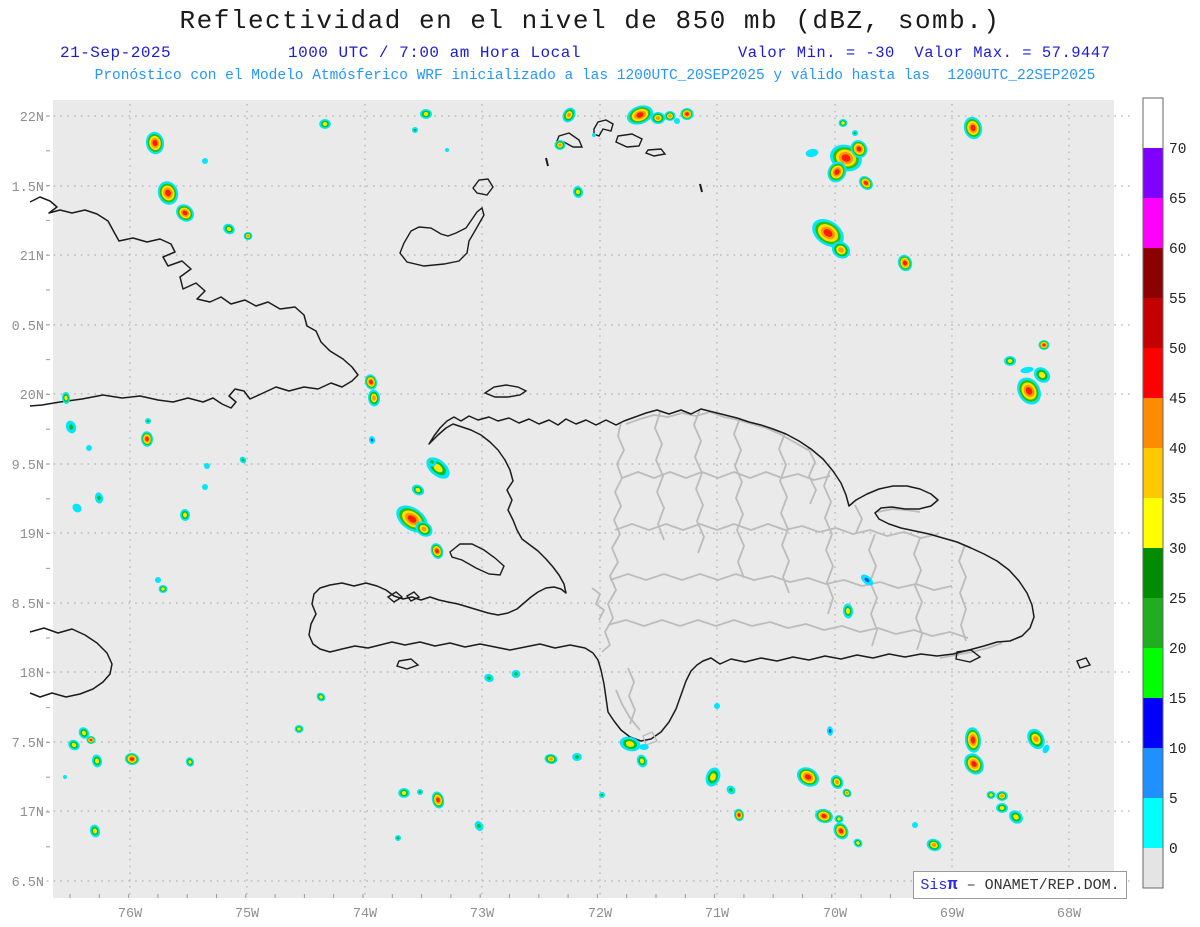 This screenshot has width=1200, height=927. What do you see at coordinates (934, 885) in the screenshot?
I see `badge-sis-label: Sis` at bounding box center [934, 885].